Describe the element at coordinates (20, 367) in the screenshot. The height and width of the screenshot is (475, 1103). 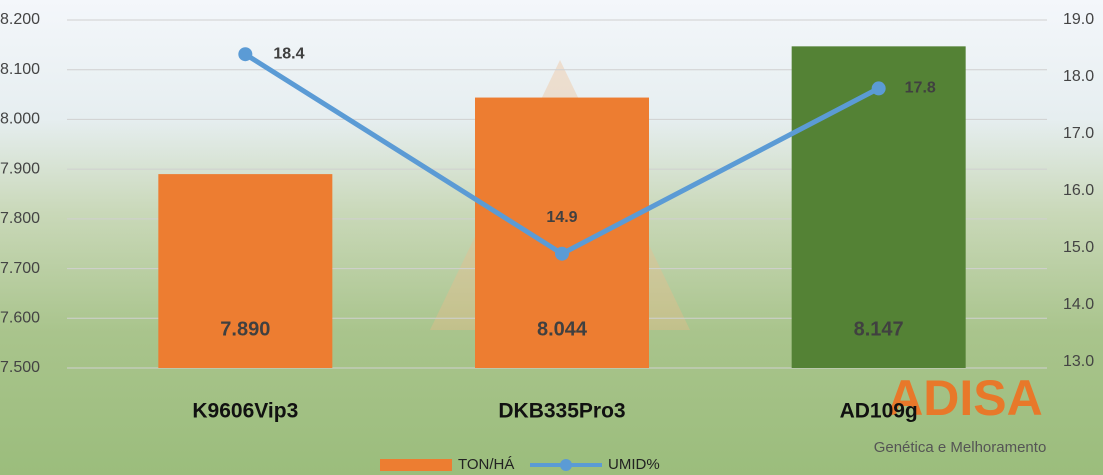
I see `y-tick-label: 7.500` at that location.